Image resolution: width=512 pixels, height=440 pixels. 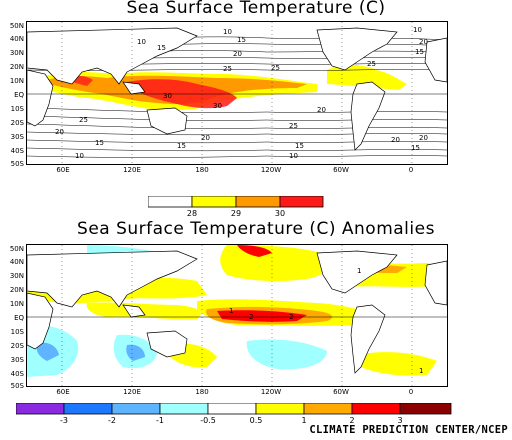 I want to click on lon-label: 60E, so click(x=63, y=392).